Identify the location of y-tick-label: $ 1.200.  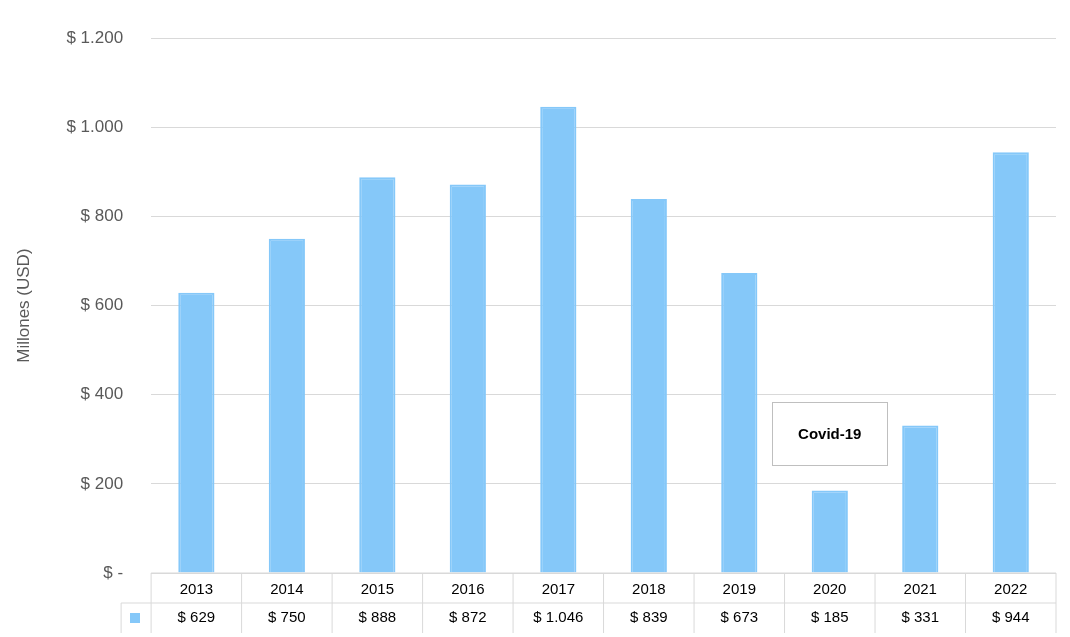
(95, 37).